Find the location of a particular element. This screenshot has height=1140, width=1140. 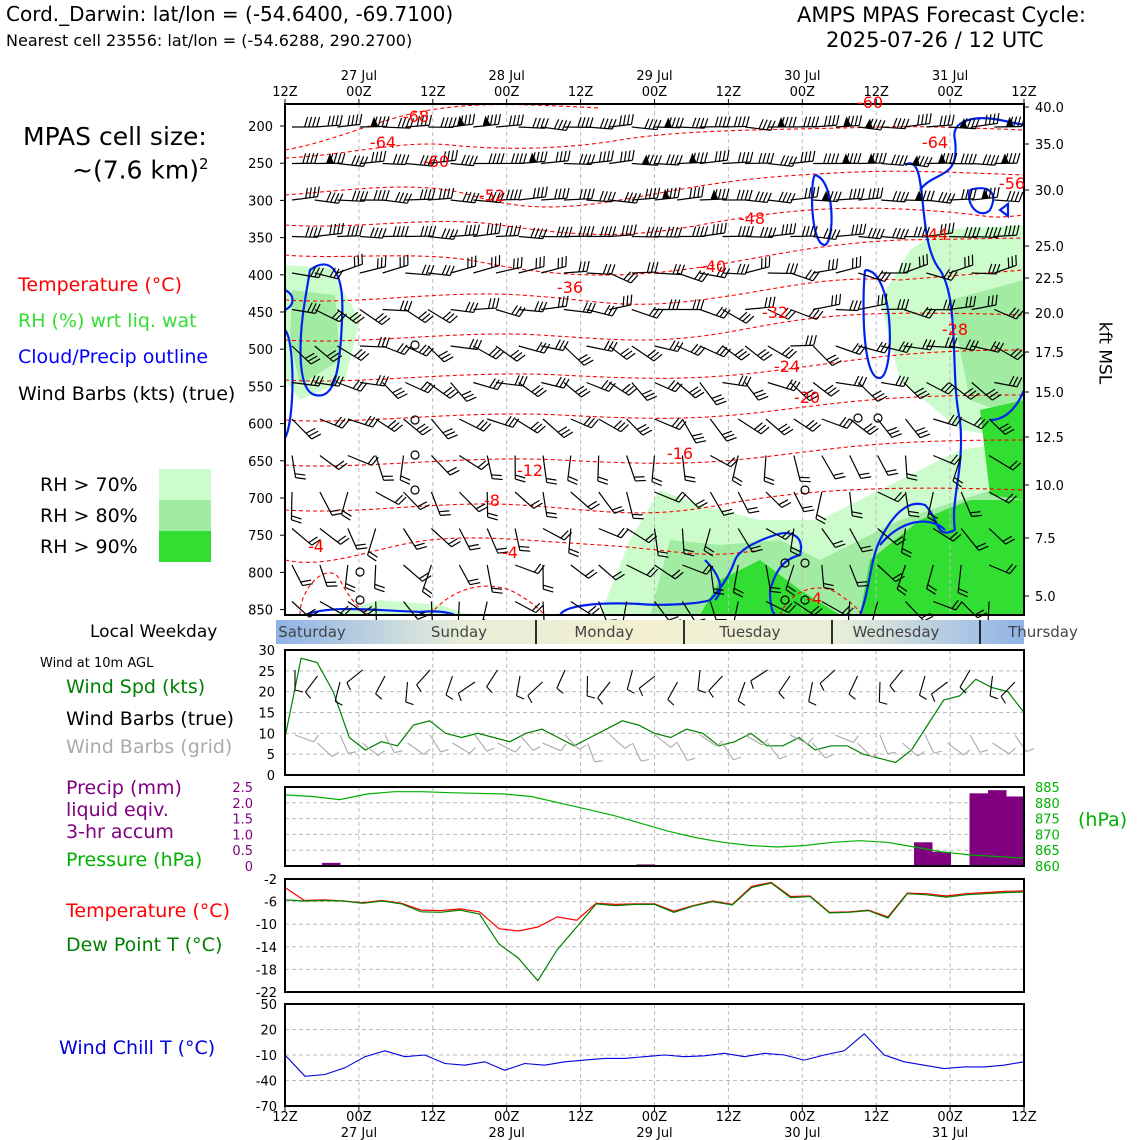

top-date-label: 27 Jul is located at coordinates (359, 76).